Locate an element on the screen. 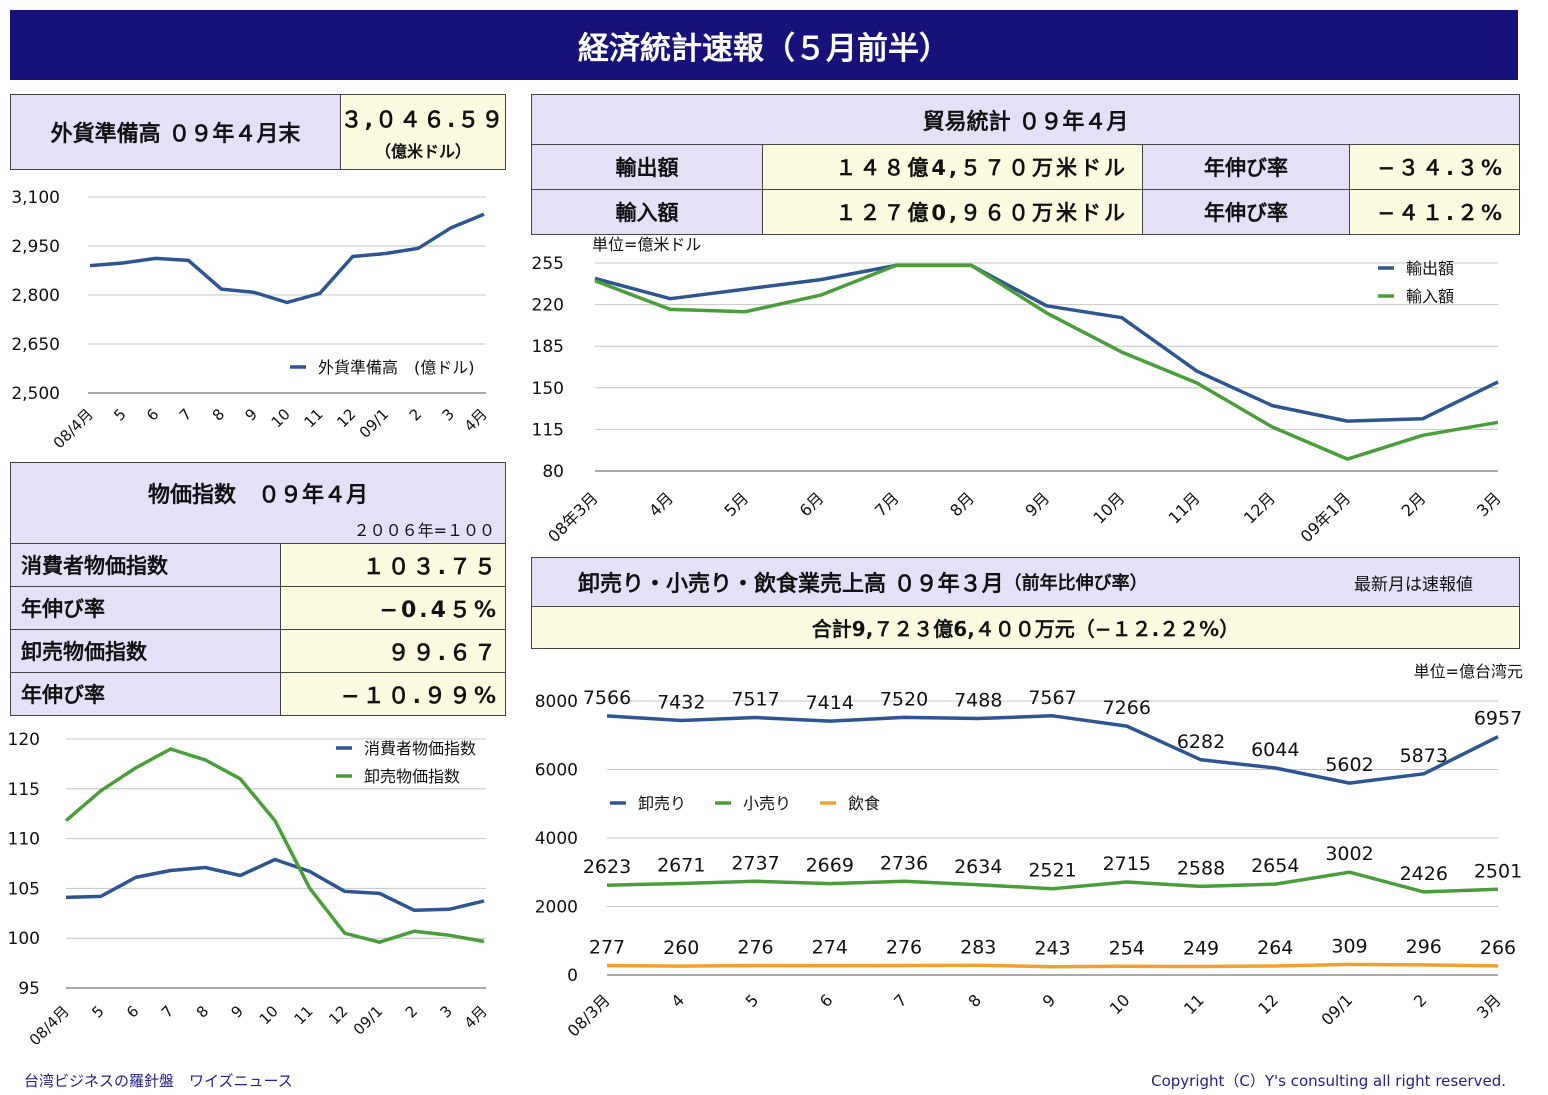 The image size is (1548, 1095). y-tick-label: 6000 is located at coordinates (556, 771).